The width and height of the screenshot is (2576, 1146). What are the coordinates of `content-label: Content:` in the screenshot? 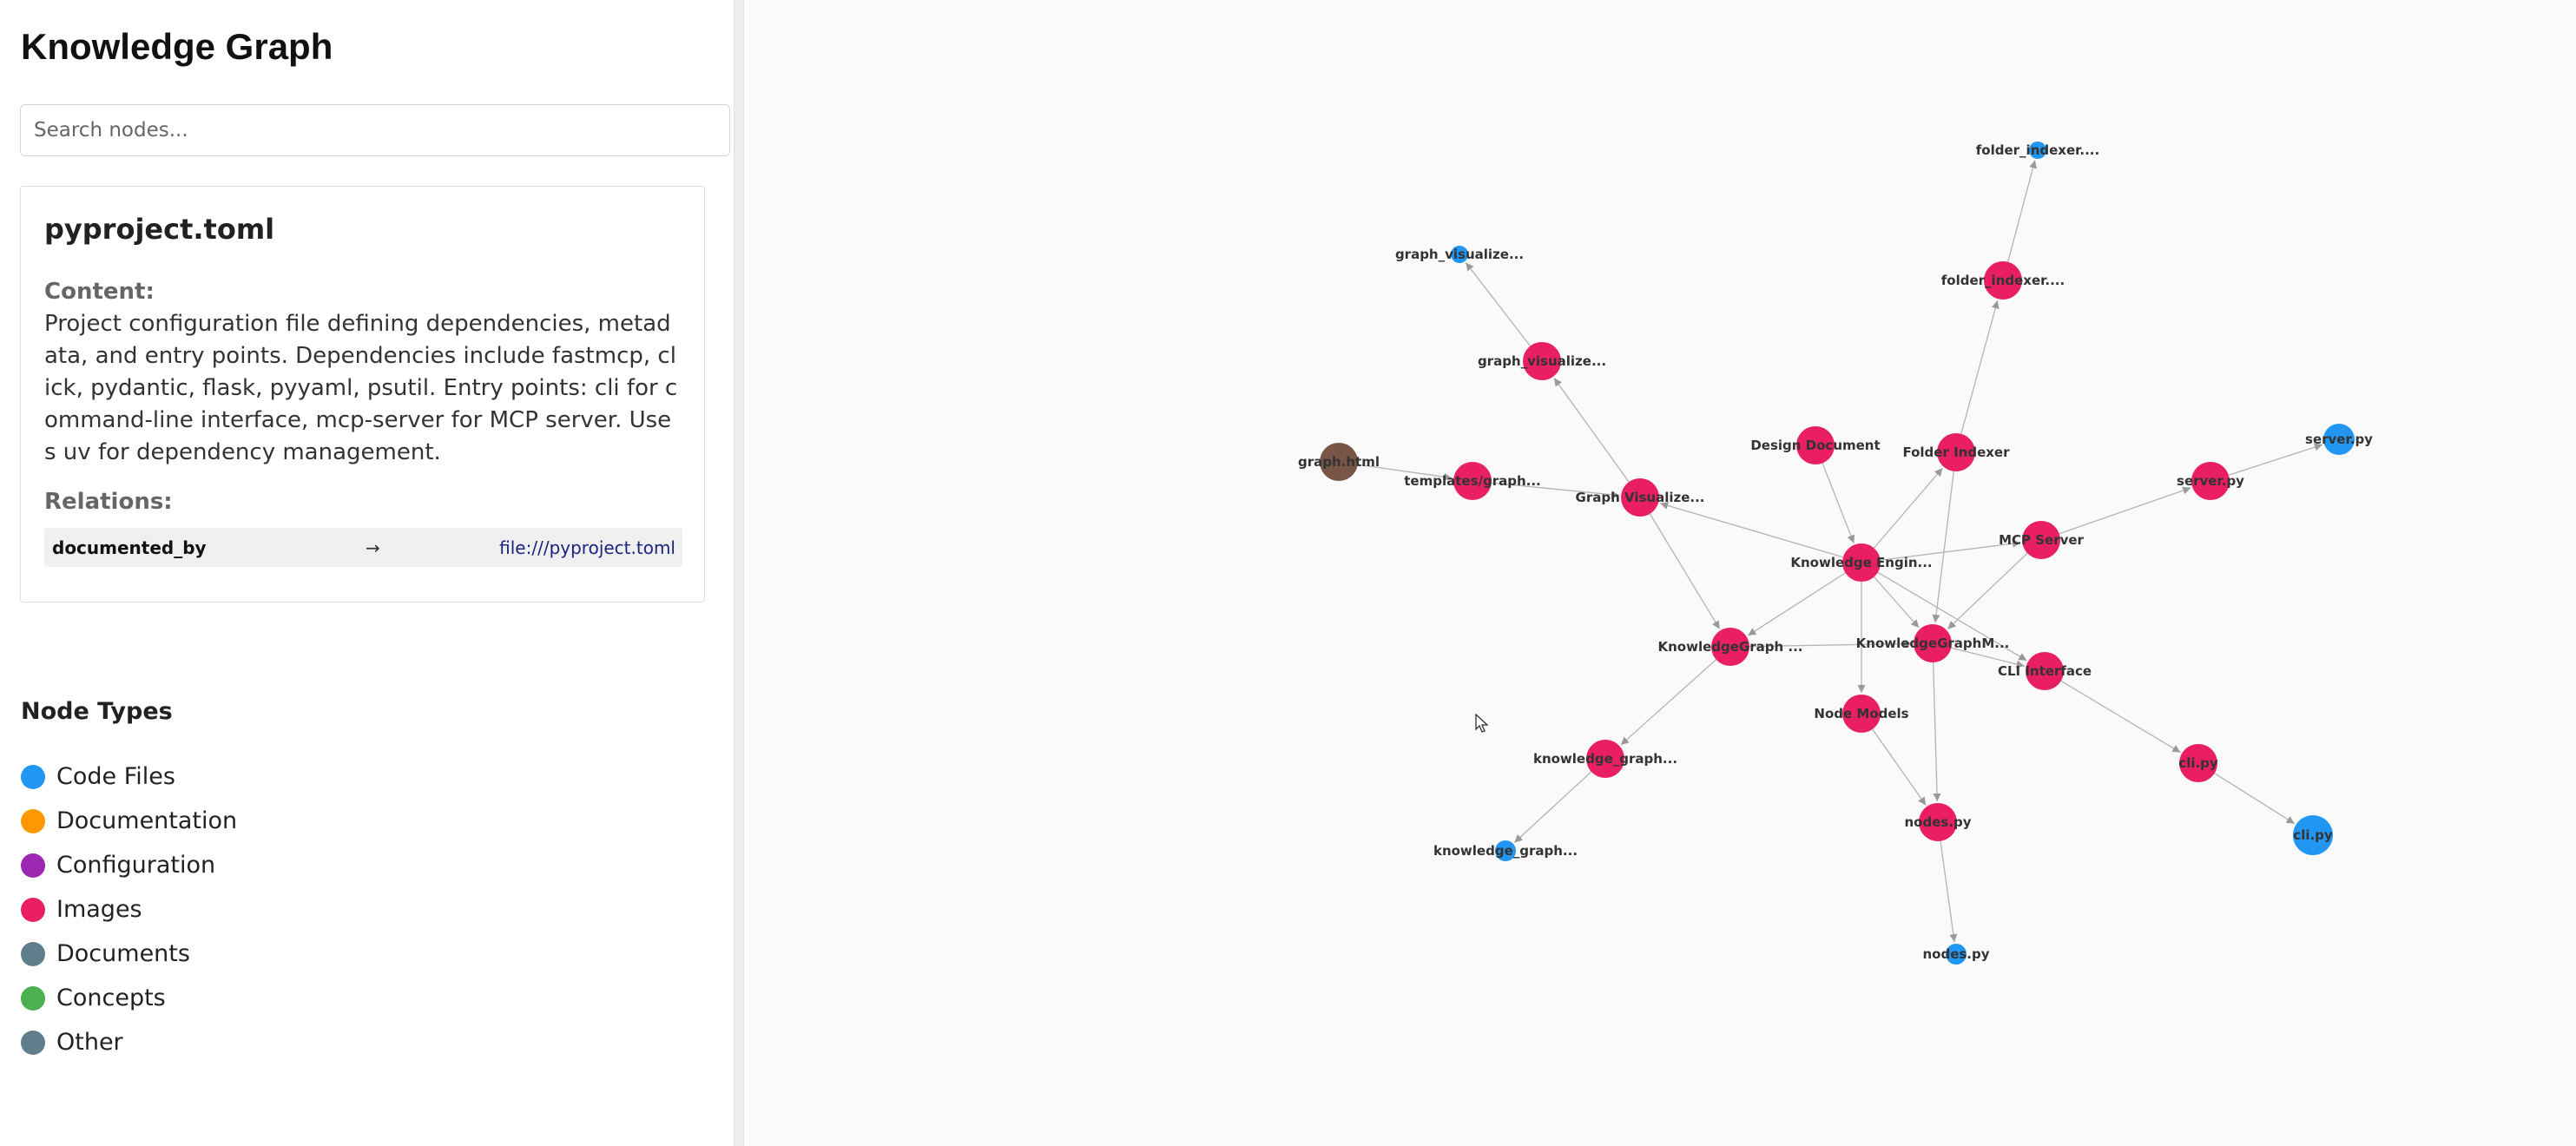 It's located at (99, 292).